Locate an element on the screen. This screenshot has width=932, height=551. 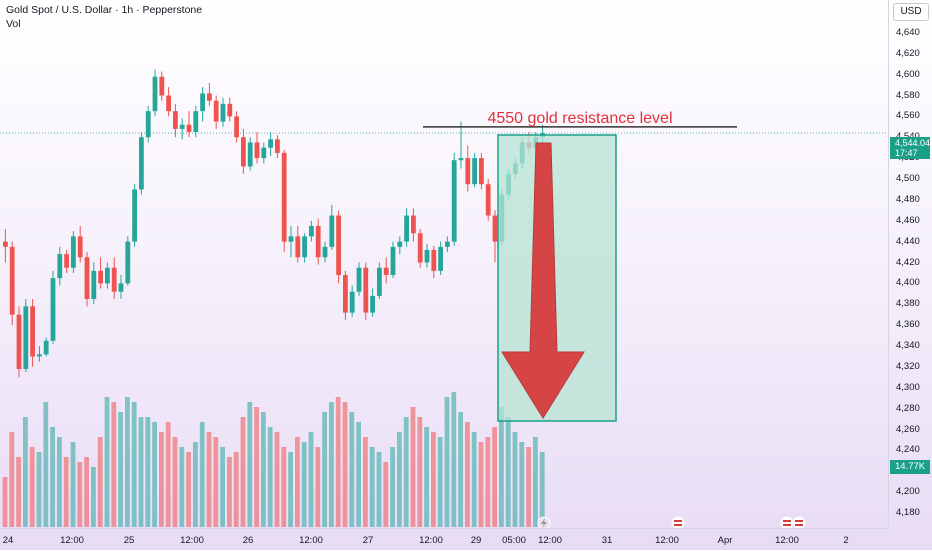
time-tick-label: 2 is located at coordinates (846, 540).